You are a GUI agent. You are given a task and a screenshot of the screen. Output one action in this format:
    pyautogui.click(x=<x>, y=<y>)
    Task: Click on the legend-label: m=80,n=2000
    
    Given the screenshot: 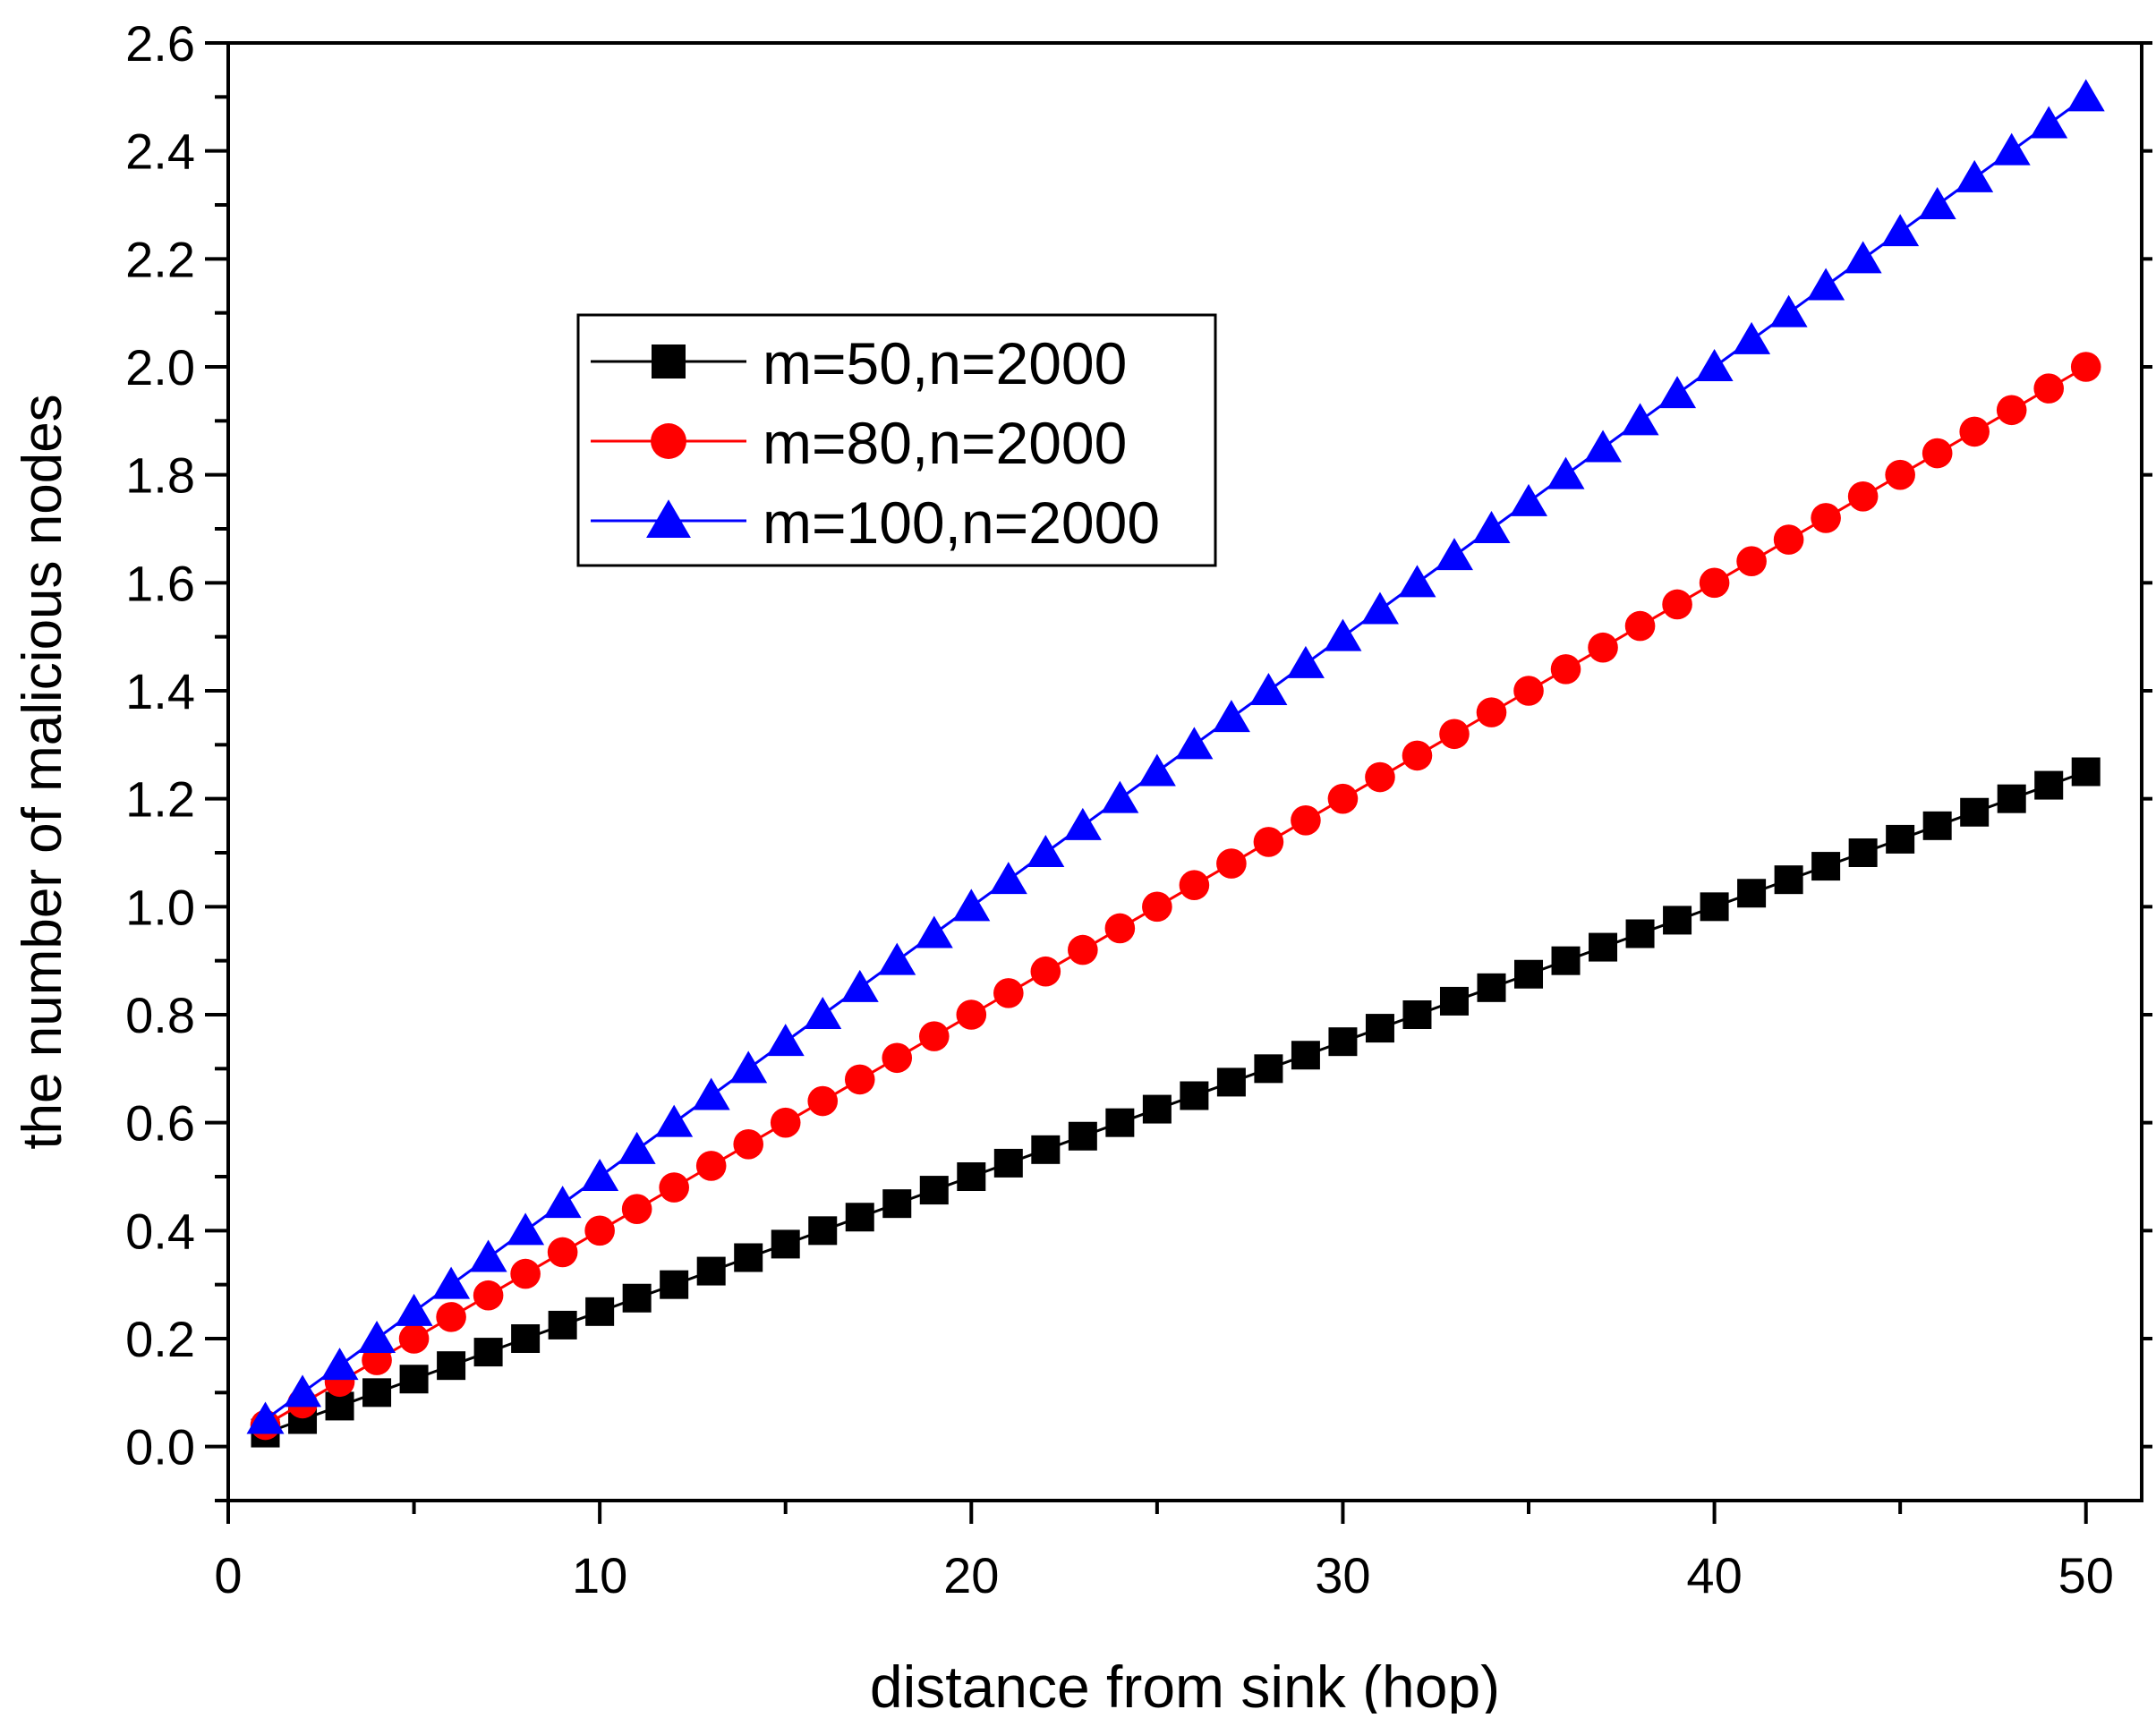 What is the action you would take?
    pyautogui.click(x=945, y=443)
    